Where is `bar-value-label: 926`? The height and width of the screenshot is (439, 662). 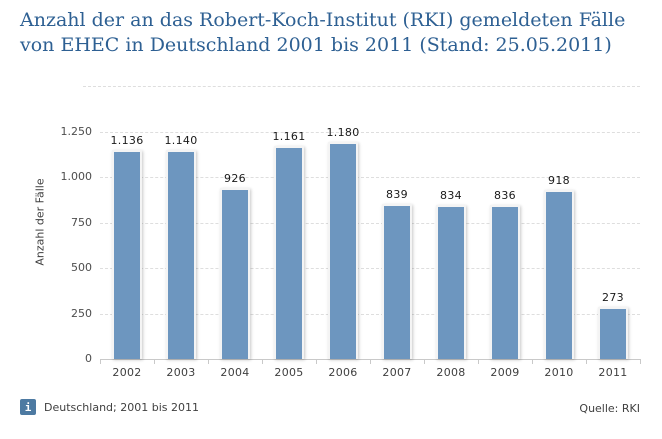
bar-value-label: 926 is located at coordinates (235, 179).